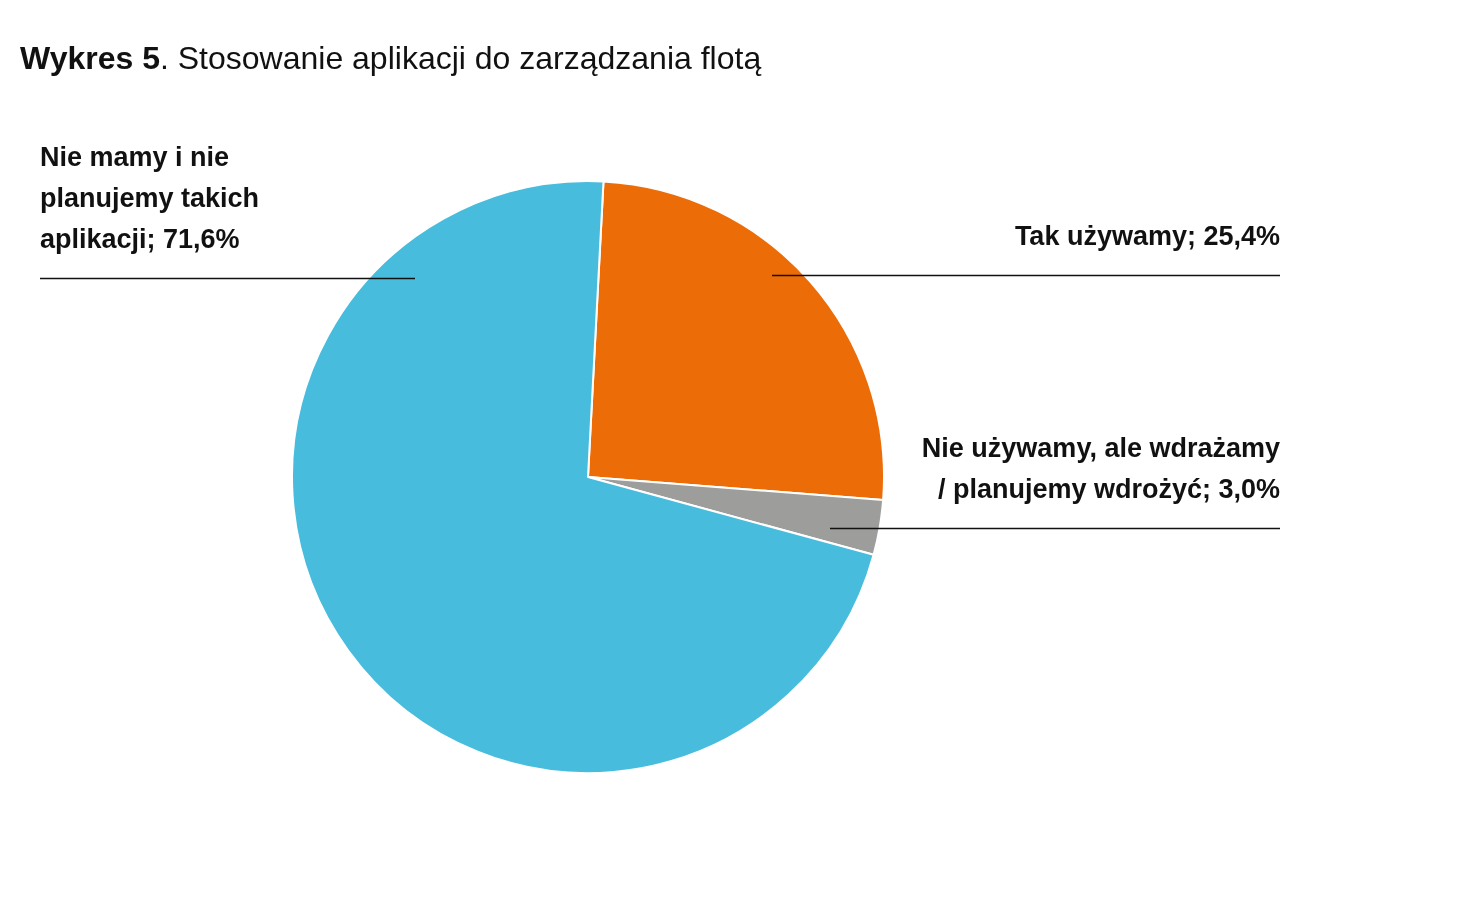  Describe the element at coordinates (150, 198) in the screenshot. I see `slice-label: Nie mamy i nie planujemy takich aplikacji; 71,6%` at that location.